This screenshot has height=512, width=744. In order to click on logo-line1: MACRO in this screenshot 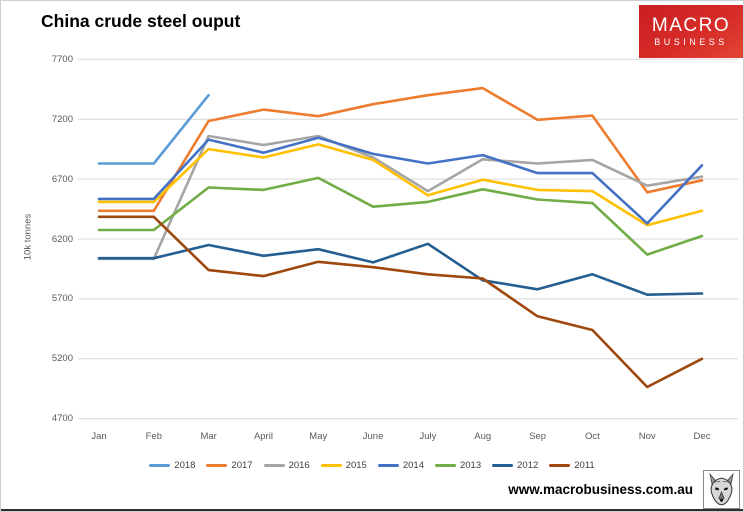, I will do `click(691, 25)`.